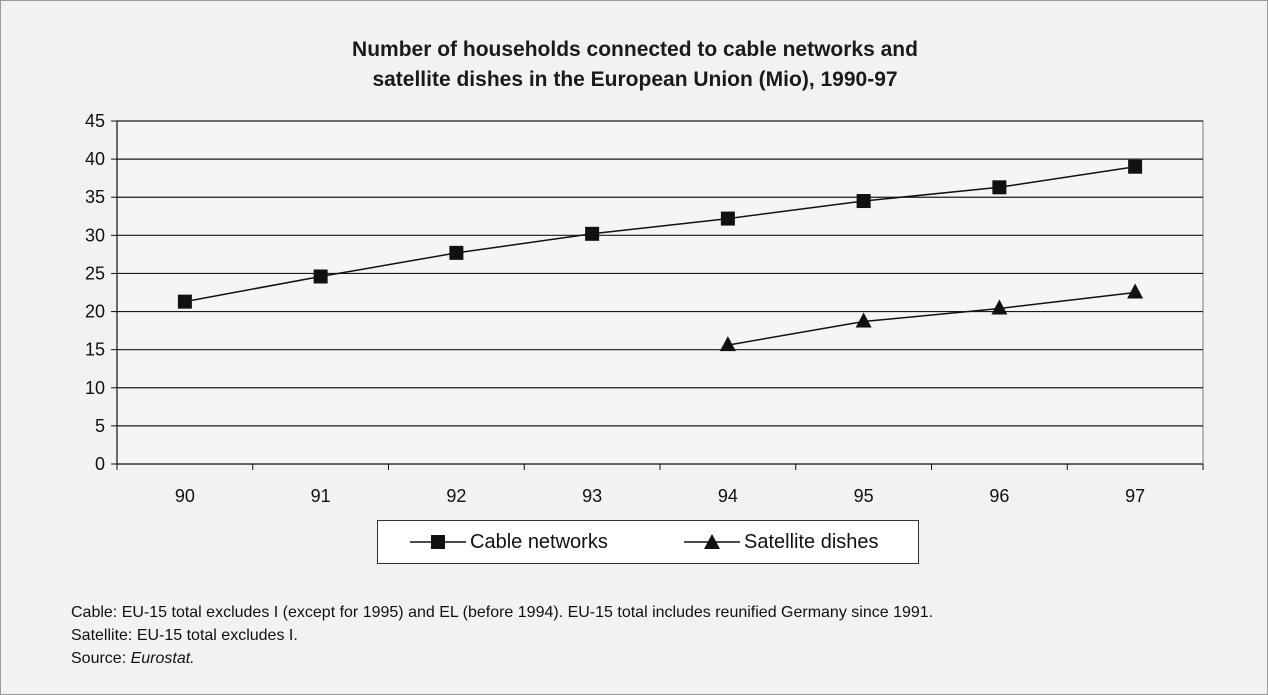 This screenshot has width=1268, height=695. What do you see at coordinates (95, 235) in the screenshot?
I see `y-tick-label-30: 30` at bounding box center [95, 235].